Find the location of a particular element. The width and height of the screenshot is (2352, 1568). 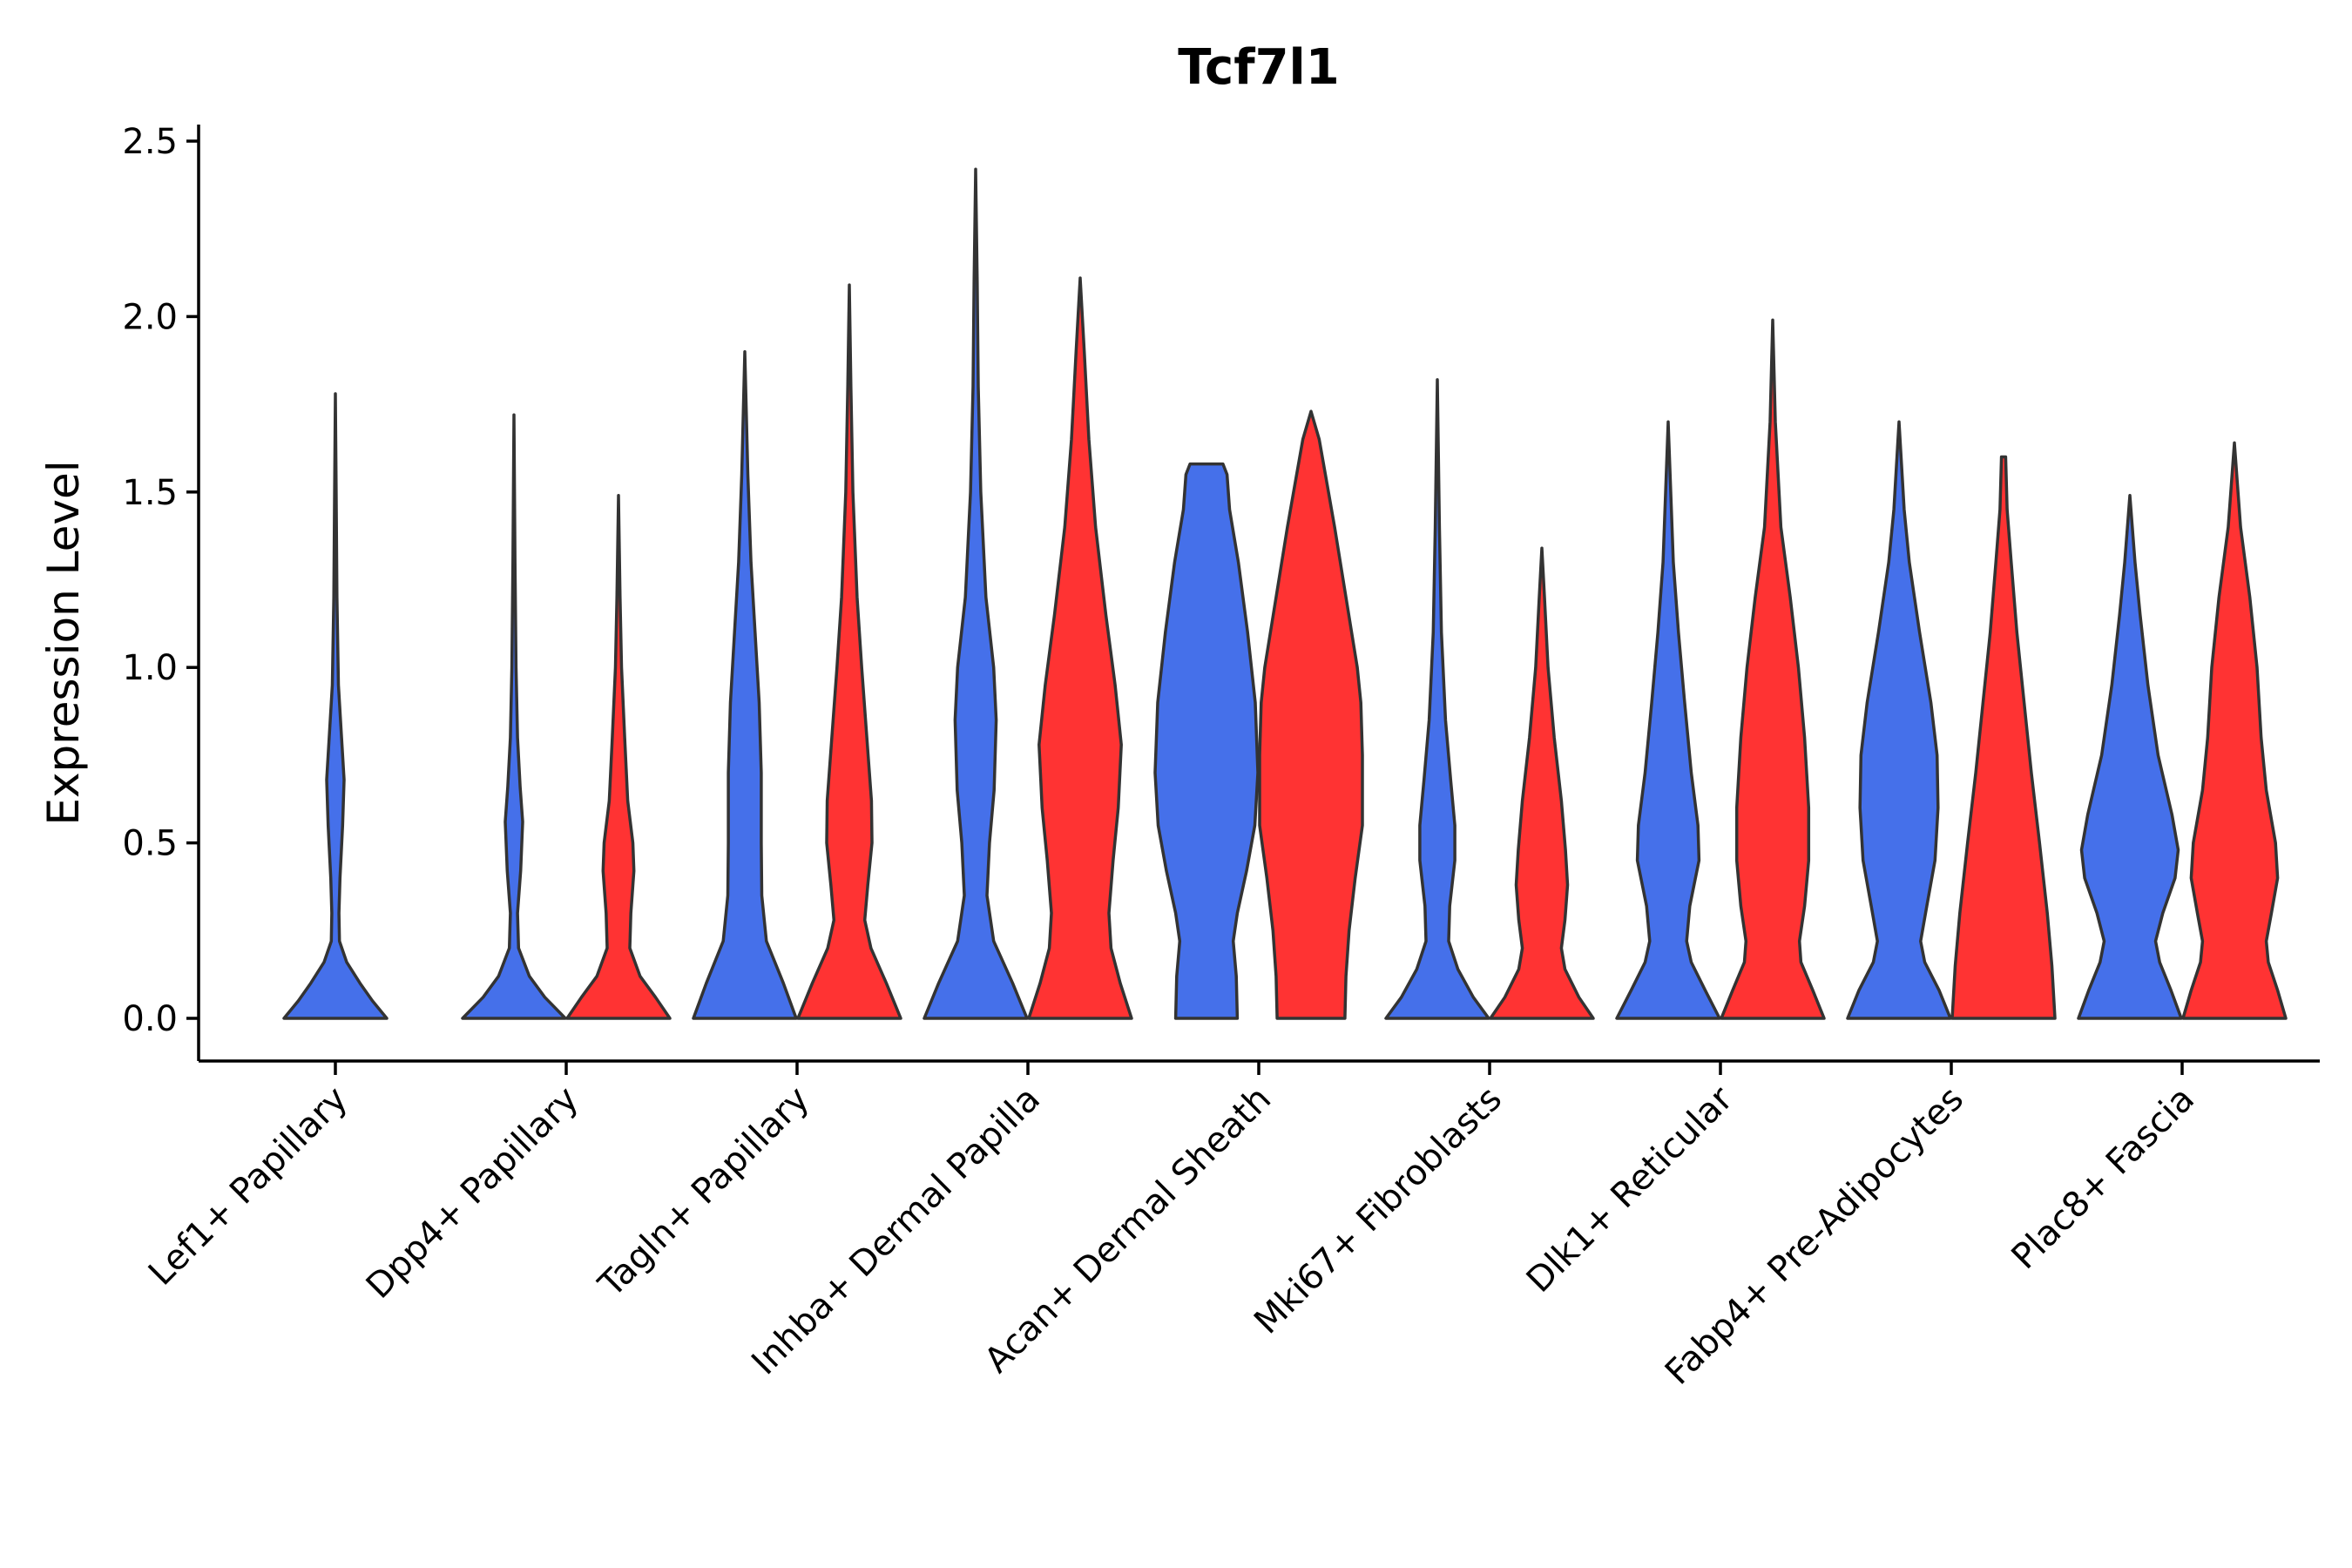

x-tick-label: Tagln+ Papillary is located at coordinates (704, 1192).